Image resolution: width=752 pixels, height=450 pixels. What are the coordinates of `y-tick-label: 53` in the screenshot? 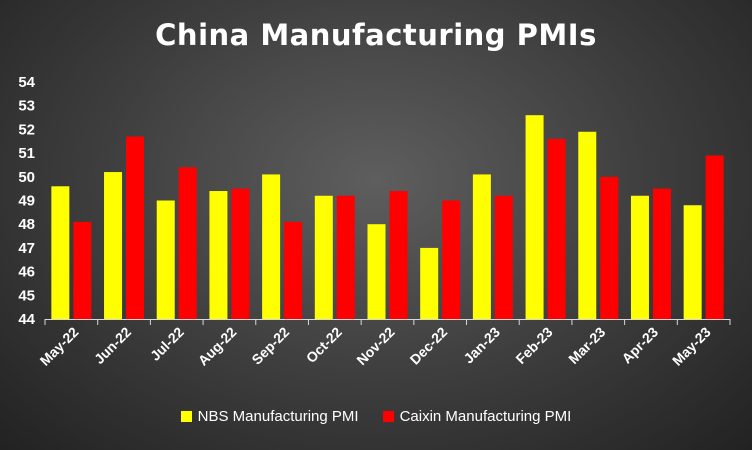 It's located at (26, 106).